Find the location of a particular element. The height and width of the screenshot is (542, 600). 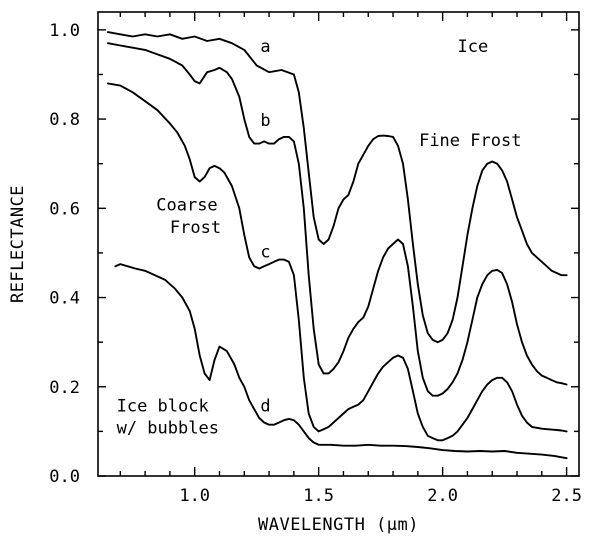

x-axis-label: WAVELENGTH (µm) is located at coordinates (338, 525).